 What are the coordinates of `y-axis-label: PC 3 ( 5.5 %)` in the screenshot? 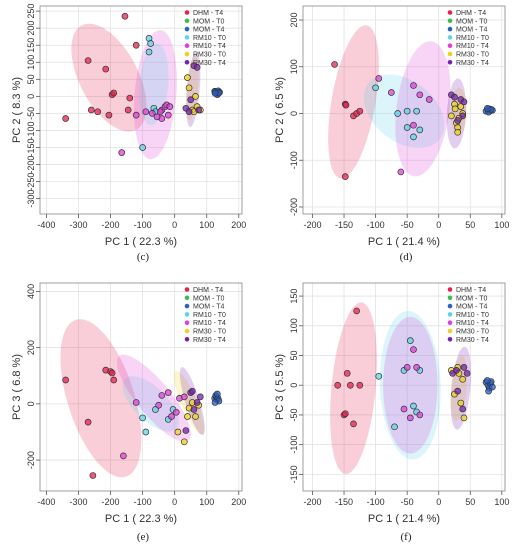 It's located at (280, 387).